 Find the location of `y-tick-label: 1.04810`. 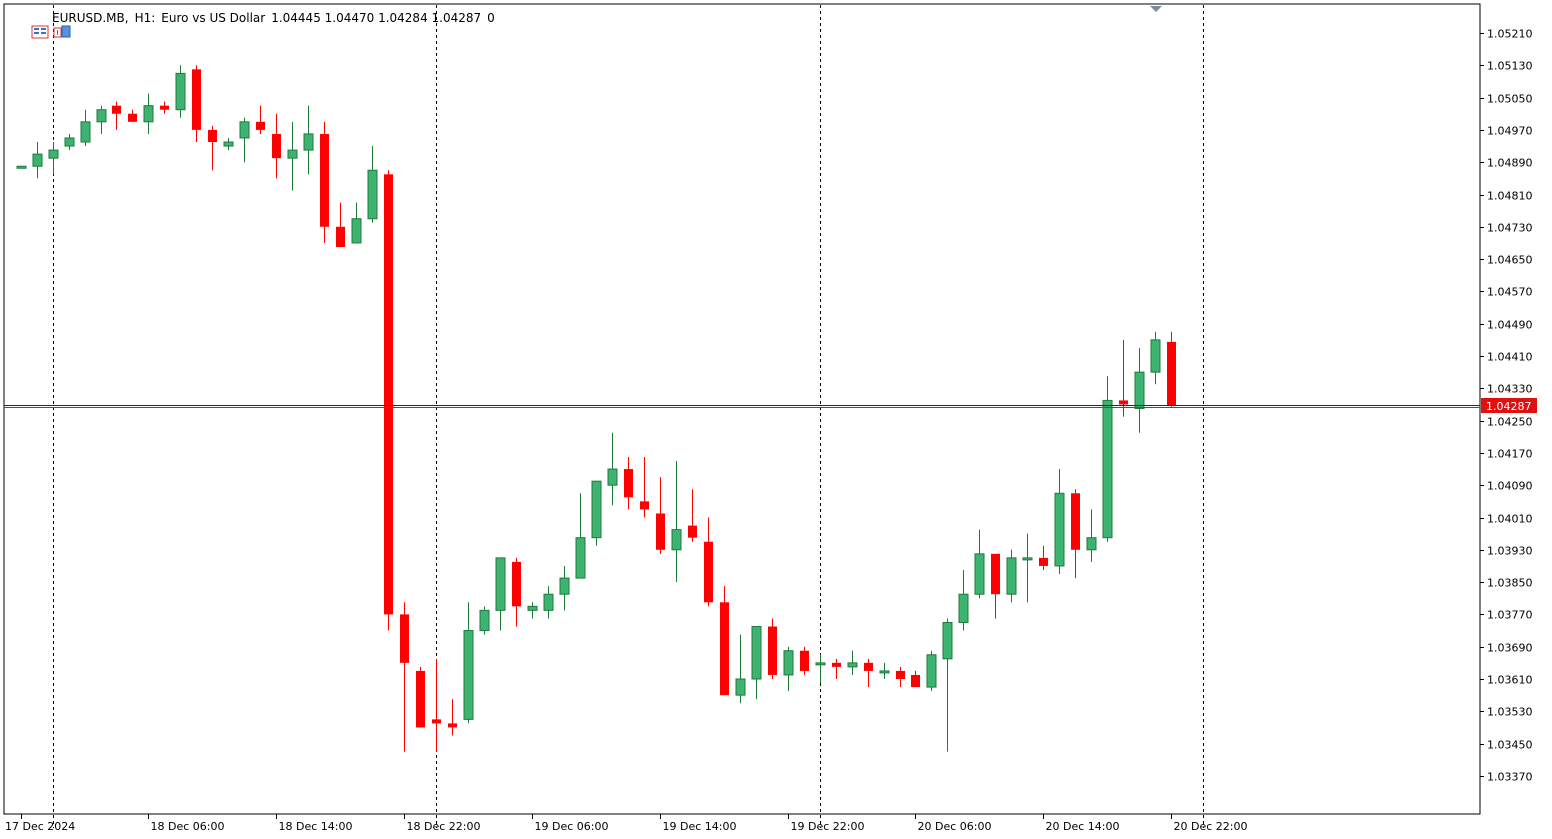

y-tick-label: 1.04810 is located at coordinates (1510, 196).